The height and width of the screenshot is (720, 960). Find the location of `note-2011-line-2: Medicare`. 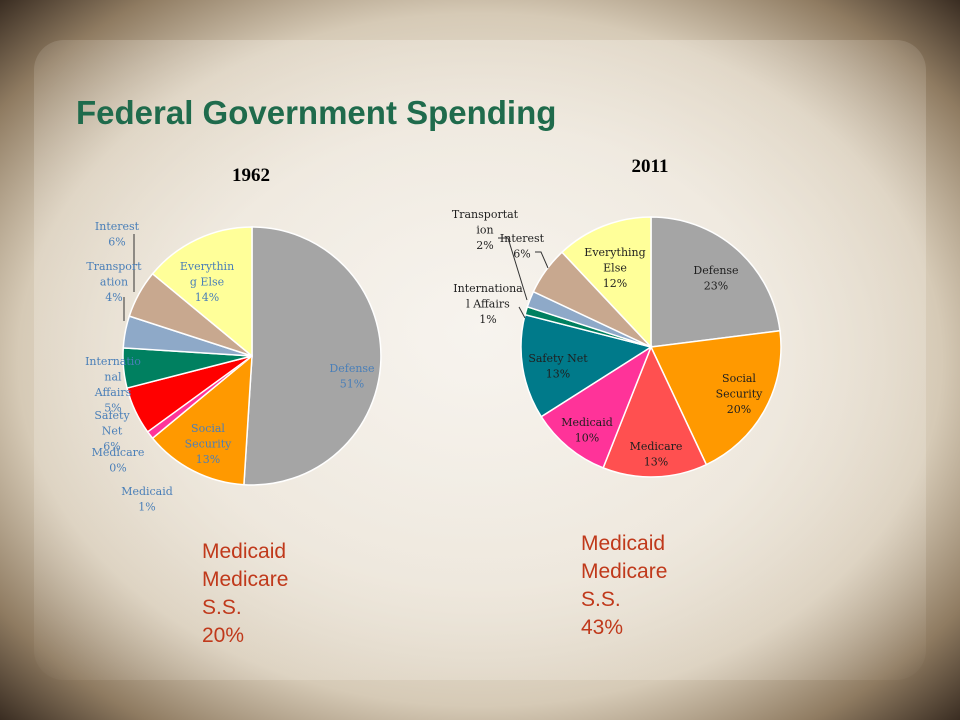

note-2011-line-2: Medicare is located at coordinates (624, 571).